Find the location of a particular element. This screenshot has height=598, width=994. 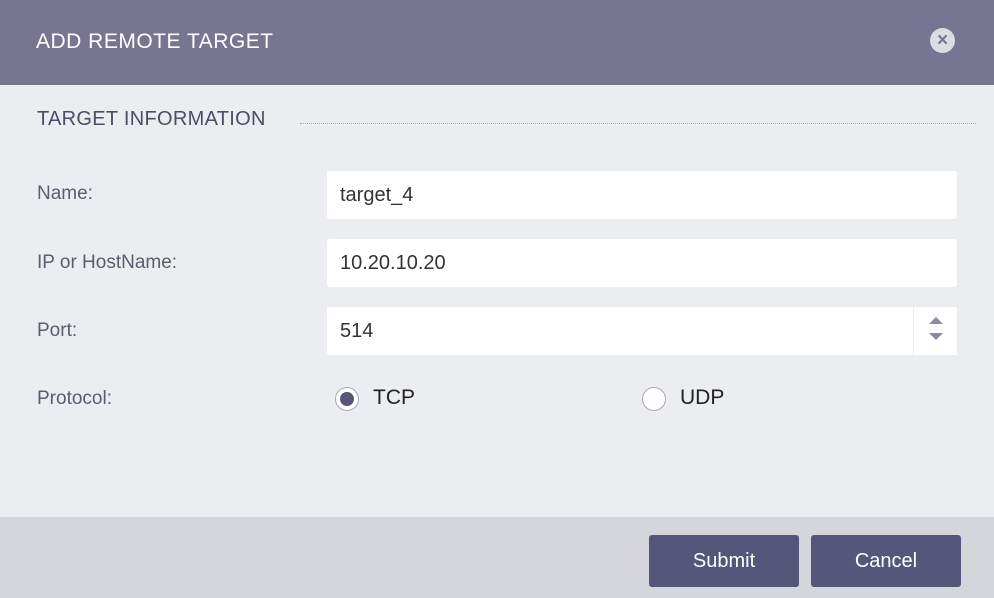

tcp-label: TCP is located at coordinates (394, 397).